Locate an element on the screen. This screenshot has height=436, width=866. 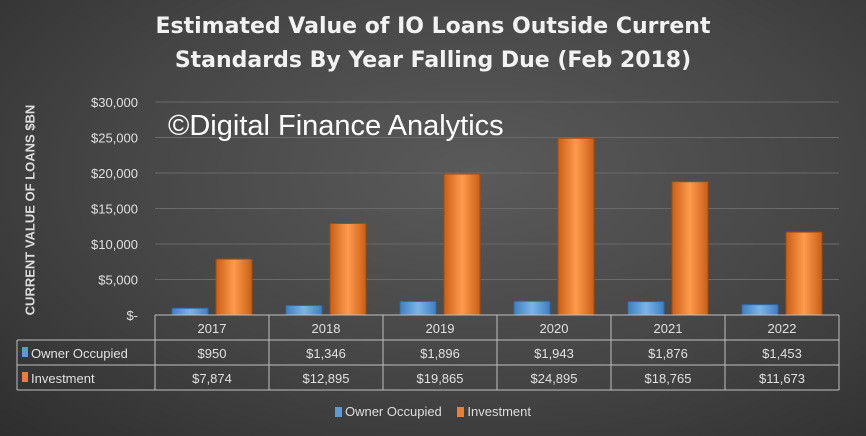
bar-owner-occupied-2022 is located at coordinates (760, 310).